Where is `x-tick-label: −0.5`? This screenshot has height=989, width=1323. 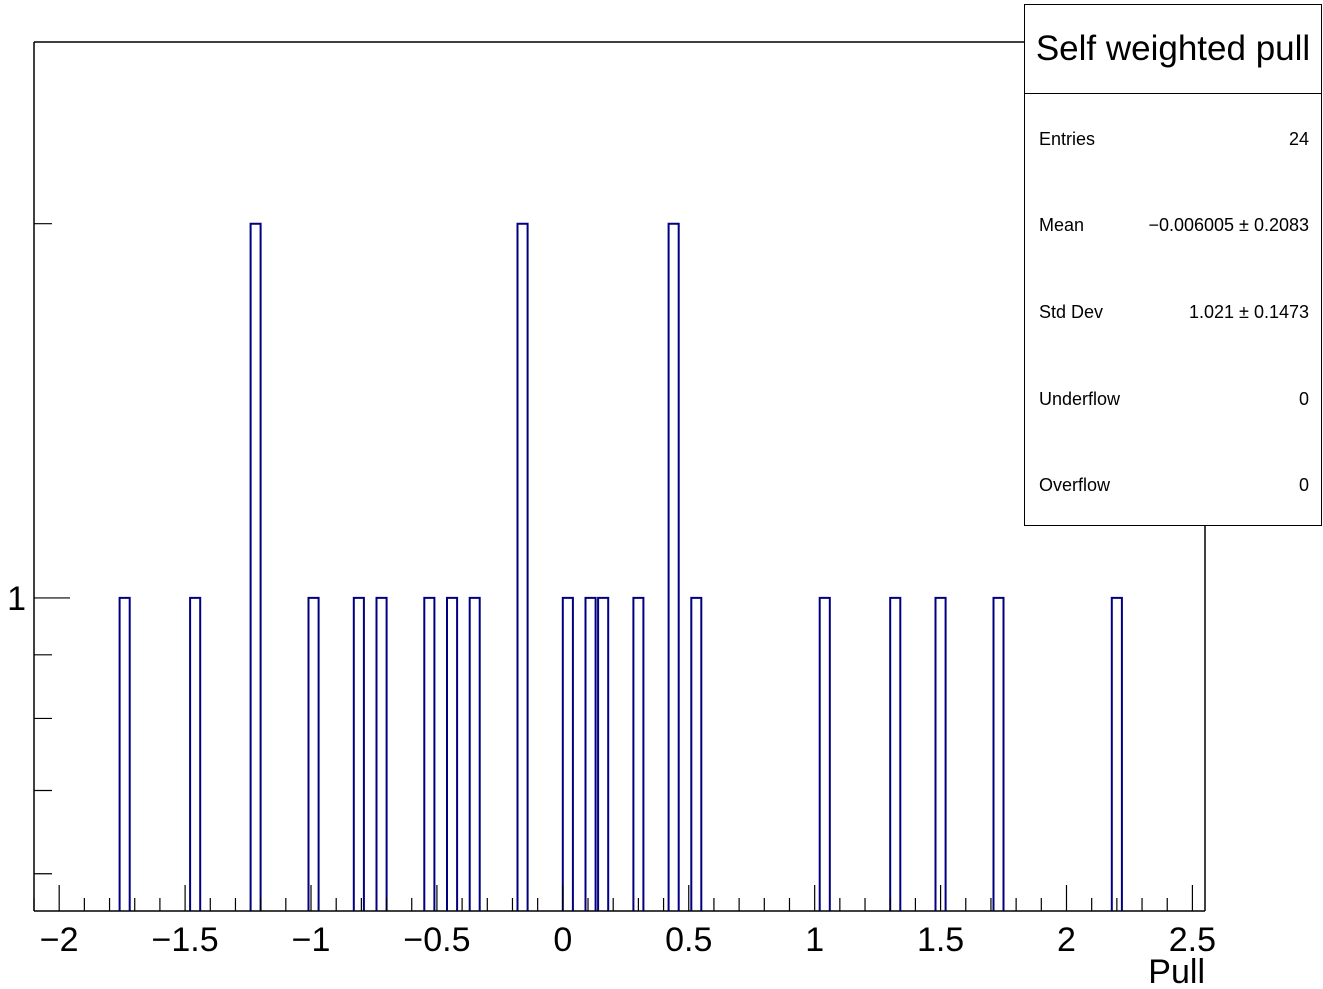 x-tick-label: −0.5 is located at coordinates (436, 940).